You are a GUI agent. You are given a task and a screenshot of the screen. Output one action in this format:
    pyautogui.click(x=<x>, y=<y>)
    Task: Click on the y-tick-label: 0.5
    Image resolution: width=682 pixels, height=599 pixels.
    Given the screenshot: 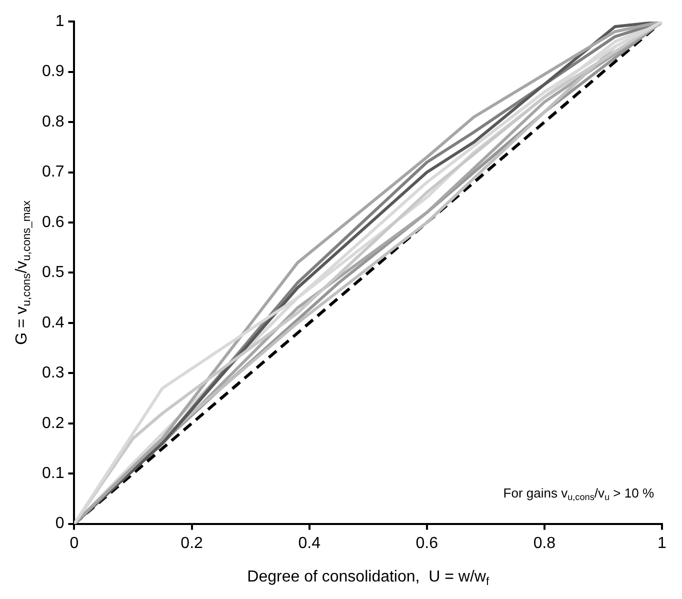 What is the action you would take?
    pyautogui.click(x=53, y=273)
    